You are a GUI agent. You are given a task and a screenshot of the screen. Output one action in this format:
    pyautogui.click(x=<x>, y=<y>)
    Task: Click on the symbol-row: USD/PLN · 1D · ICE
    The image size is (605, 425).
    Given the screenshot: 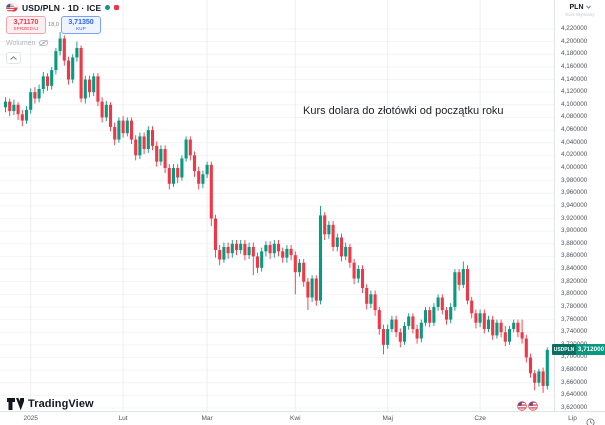 What is the action you would take?
    pyautogui.click(x=63, y=7)
    